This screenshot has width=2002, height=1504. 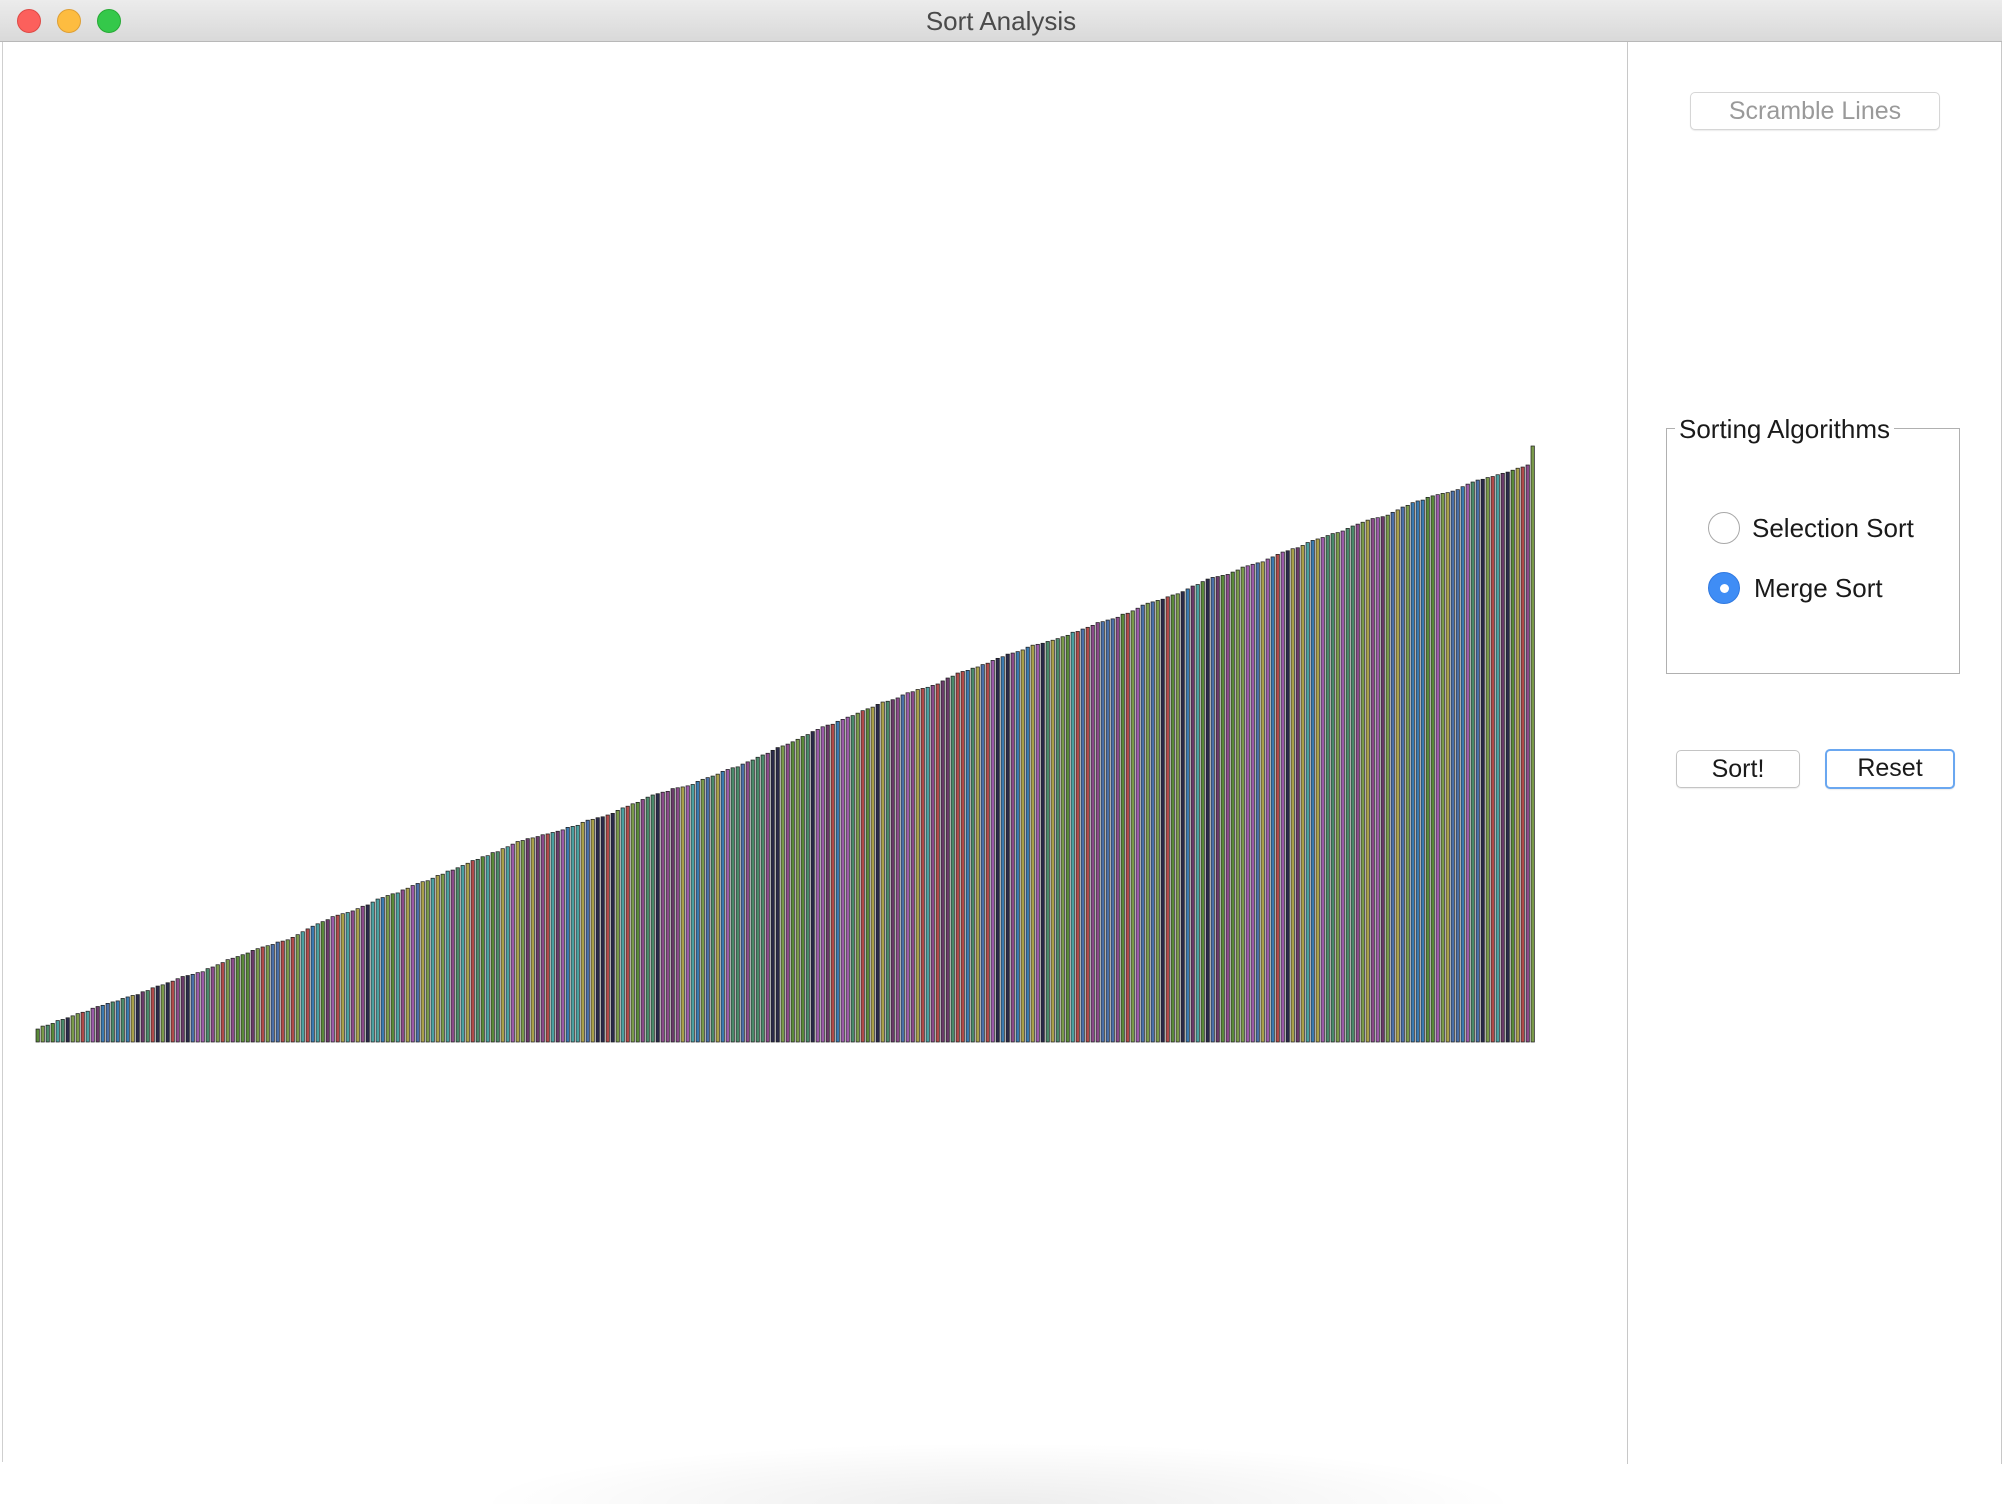 I want to click on sort-button: Sort!, so click(x=1738, y=769).